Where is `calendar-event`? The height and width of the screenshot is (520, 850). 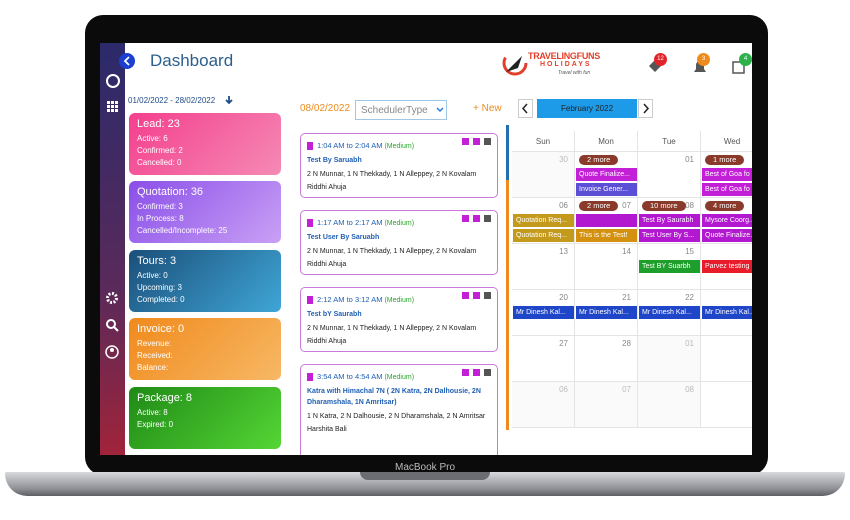
calendar-event is located at coordinates (606, 220).